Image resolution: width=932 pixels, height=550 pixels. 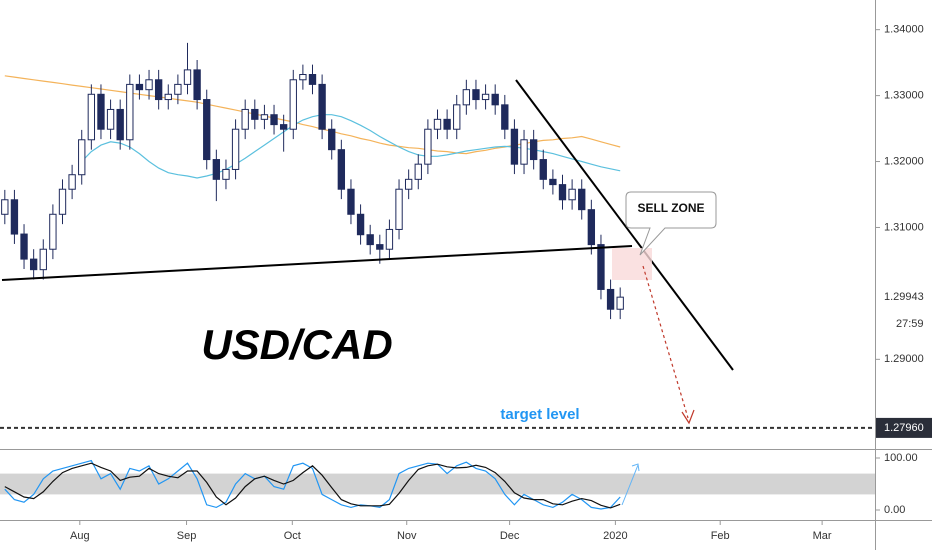 I want to click on x-tick-label: 2020, so click(x=615, y=536).